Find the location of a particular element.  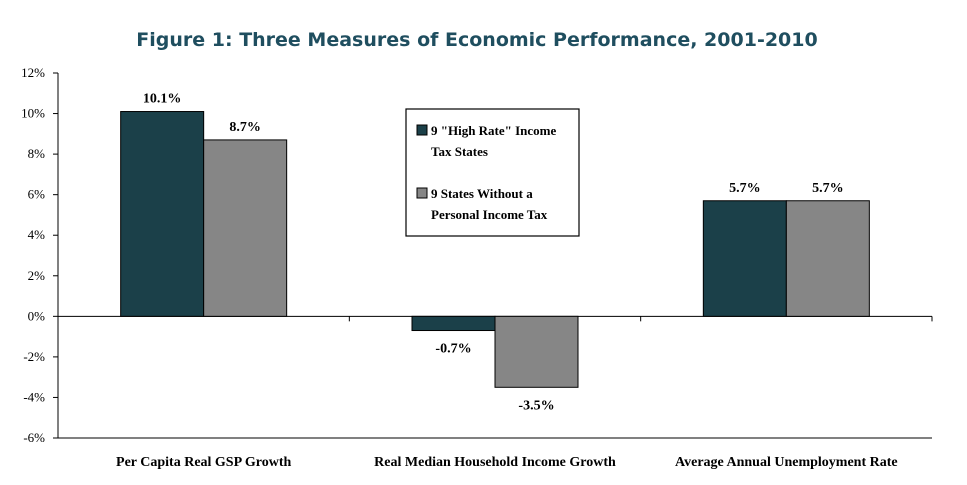

y-tick-label: -4% is located at coordinates (34, 396).